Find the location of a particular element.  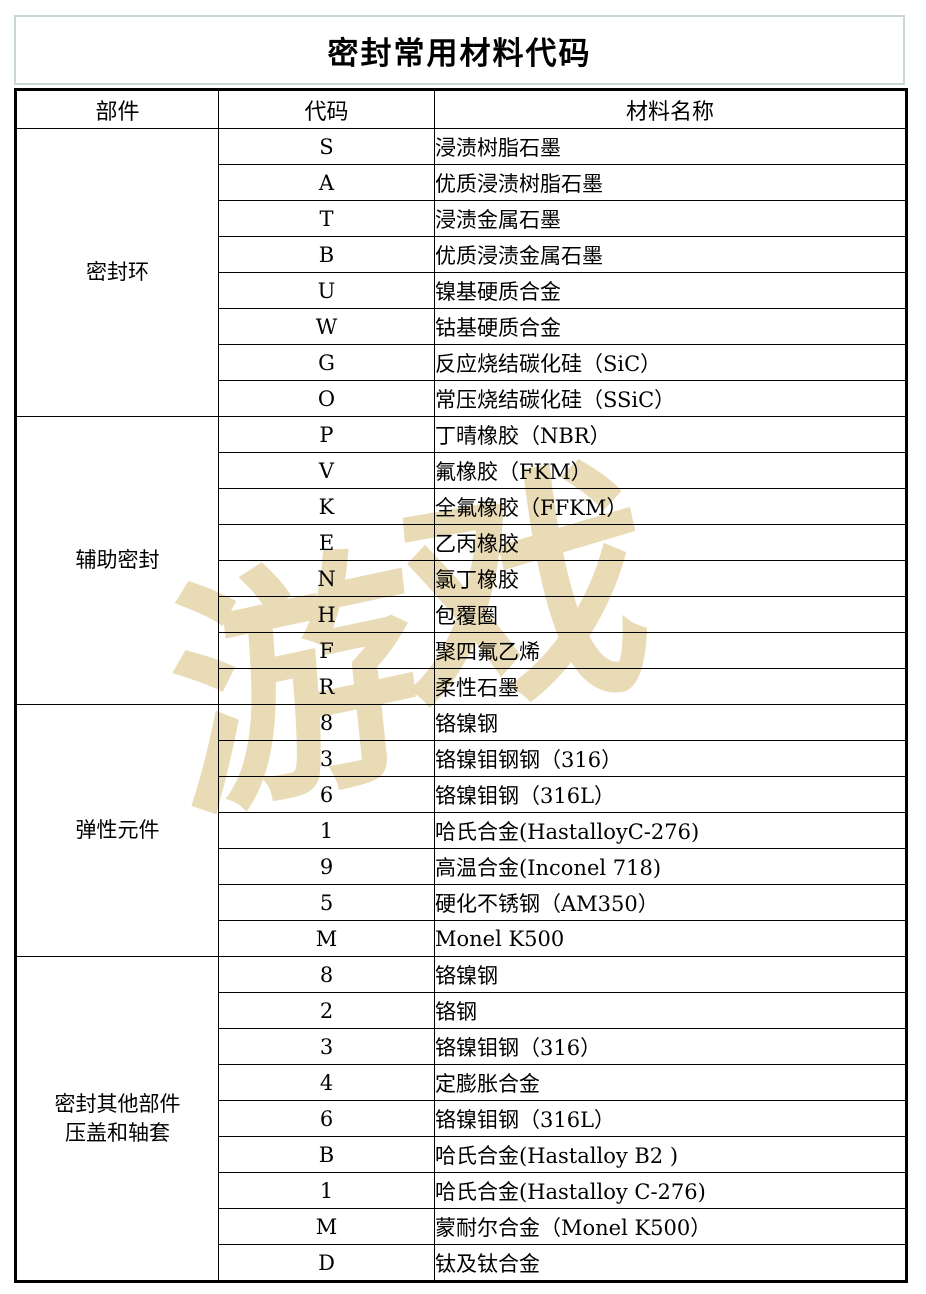

material-name: 镍基硬质合金 is located at coordinates (670, 290).